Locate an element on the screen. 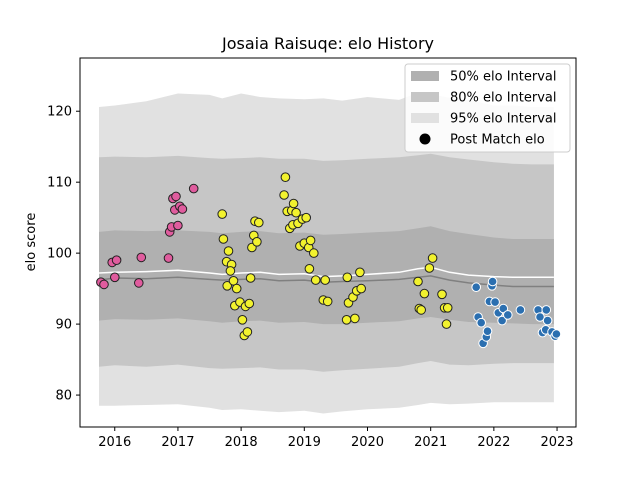 This screenshot has width=640, height=480. x-tick-label: 2017 is located at coordinates (177, 442).